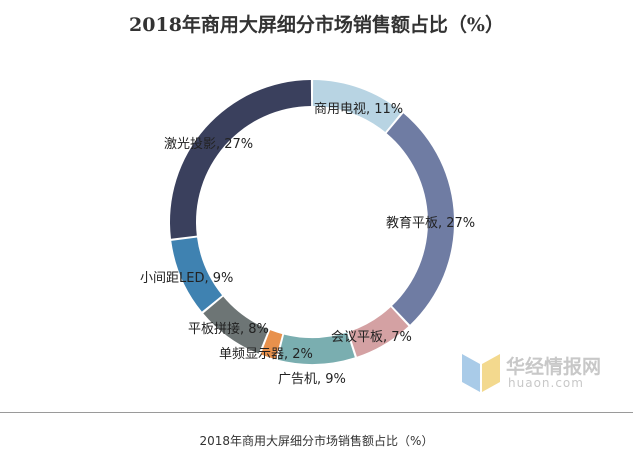 This screenshot has height=458, width=633. I want to click on slice-label-1: 商用电视, 11%, so click(358, 109).